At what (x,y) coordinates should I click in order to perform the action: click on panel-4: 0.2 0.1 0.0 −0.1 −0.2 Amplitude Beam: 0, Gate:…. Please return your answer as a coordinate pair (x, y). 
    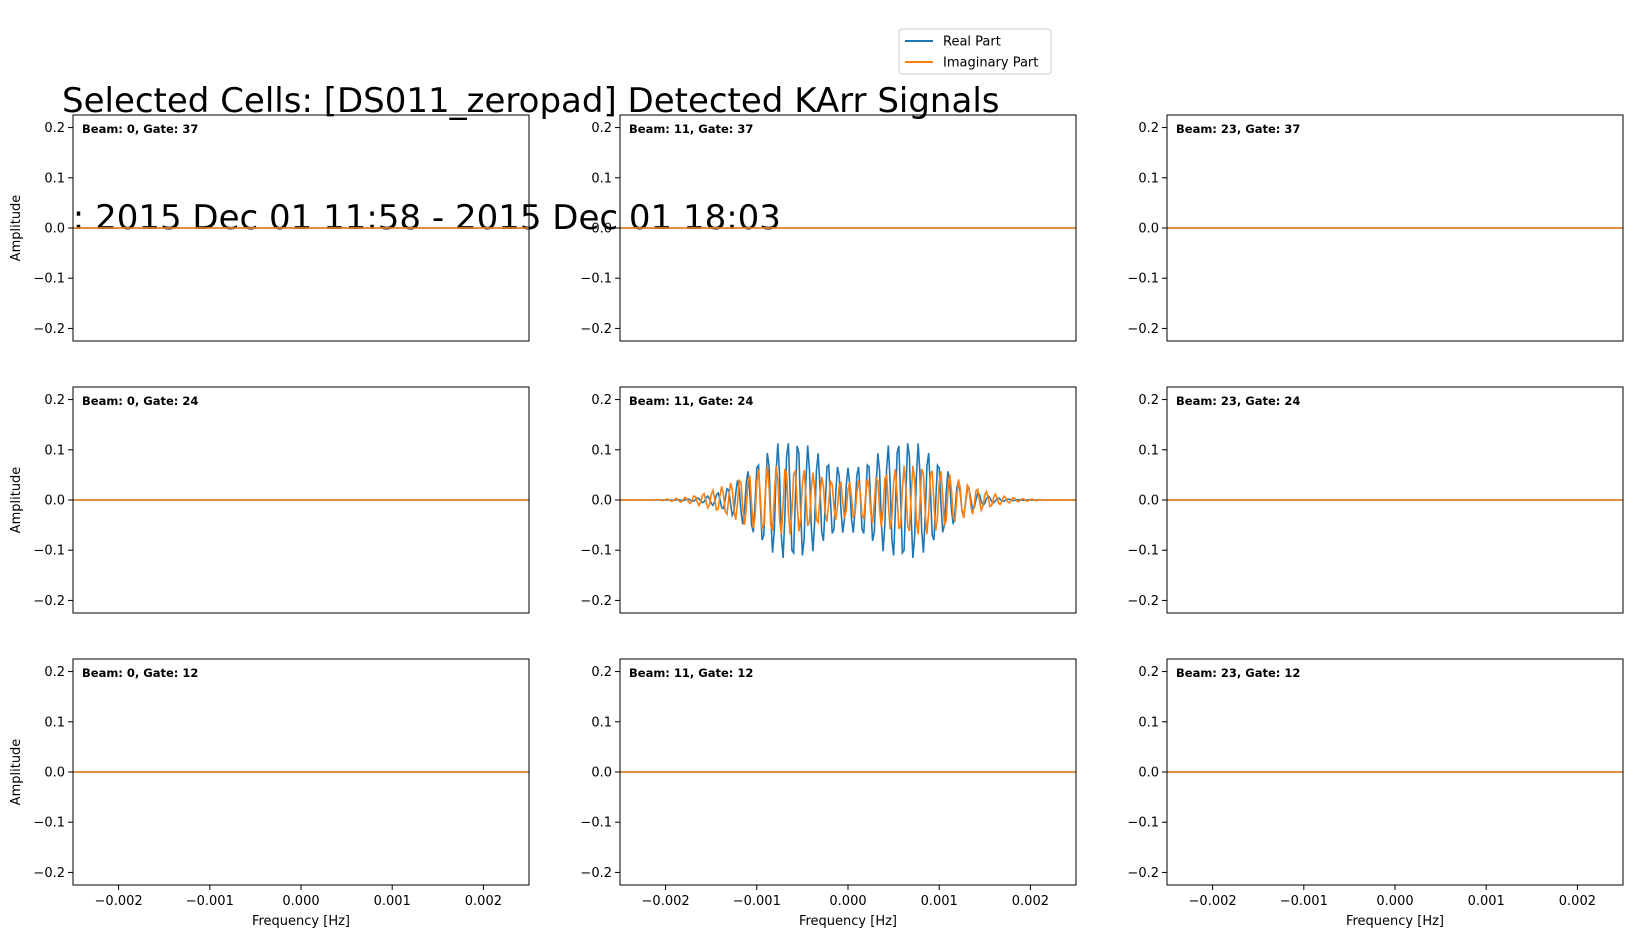
    Looking at the image, I should click on (269, 500).